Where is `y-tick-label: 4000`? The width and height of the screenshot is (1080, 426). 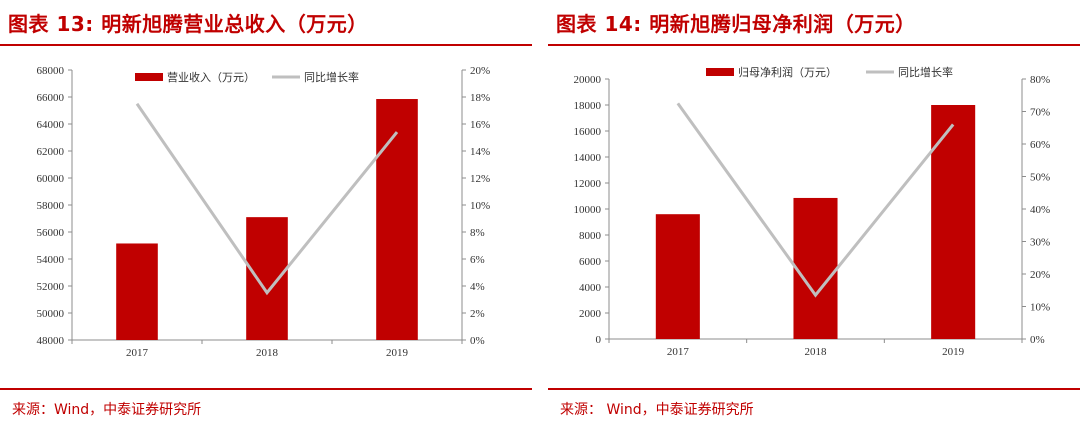 y-tick-label: 4000 is located at coordinates (590, 288).